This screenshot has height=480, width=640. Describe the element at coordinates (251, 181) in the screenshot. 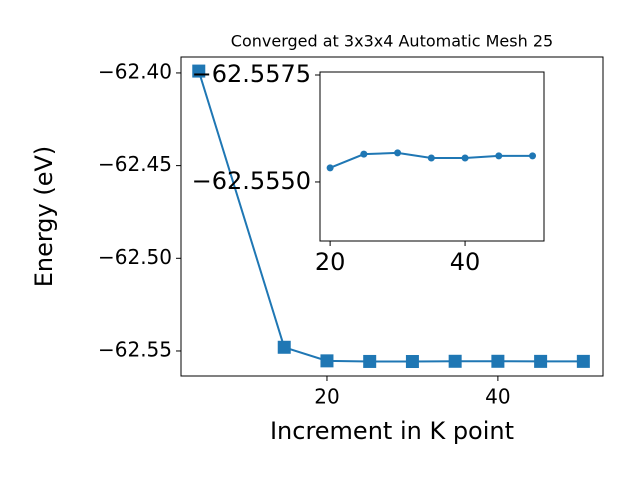

I see `y-tick-label: −62.5550` at that location.